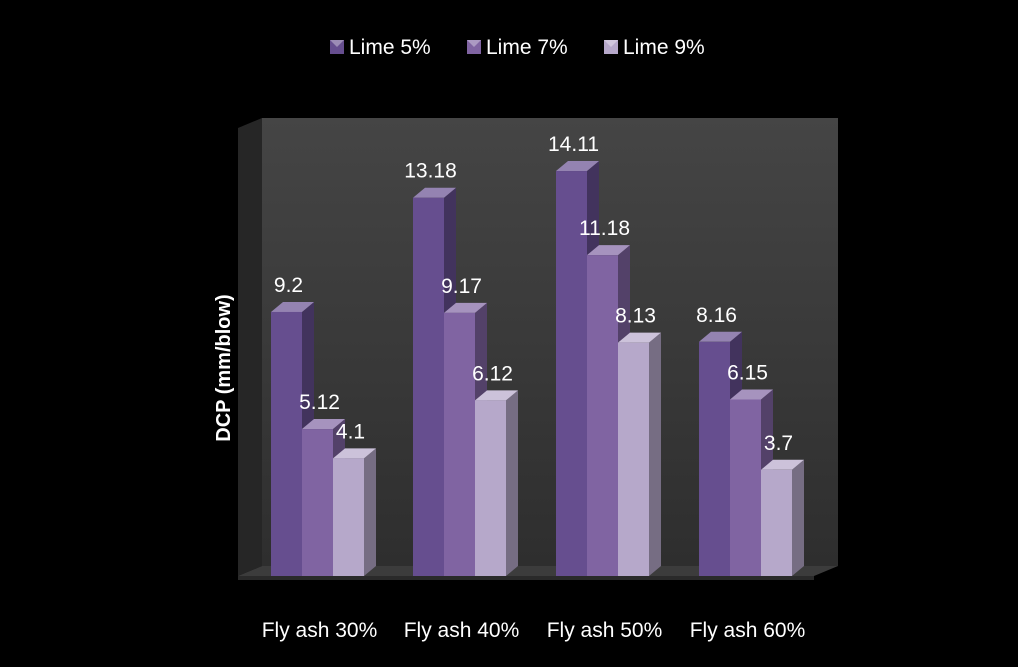  I want to click on legend: Lime 5% Lime 7% Lime 9%, so click(517, 47).